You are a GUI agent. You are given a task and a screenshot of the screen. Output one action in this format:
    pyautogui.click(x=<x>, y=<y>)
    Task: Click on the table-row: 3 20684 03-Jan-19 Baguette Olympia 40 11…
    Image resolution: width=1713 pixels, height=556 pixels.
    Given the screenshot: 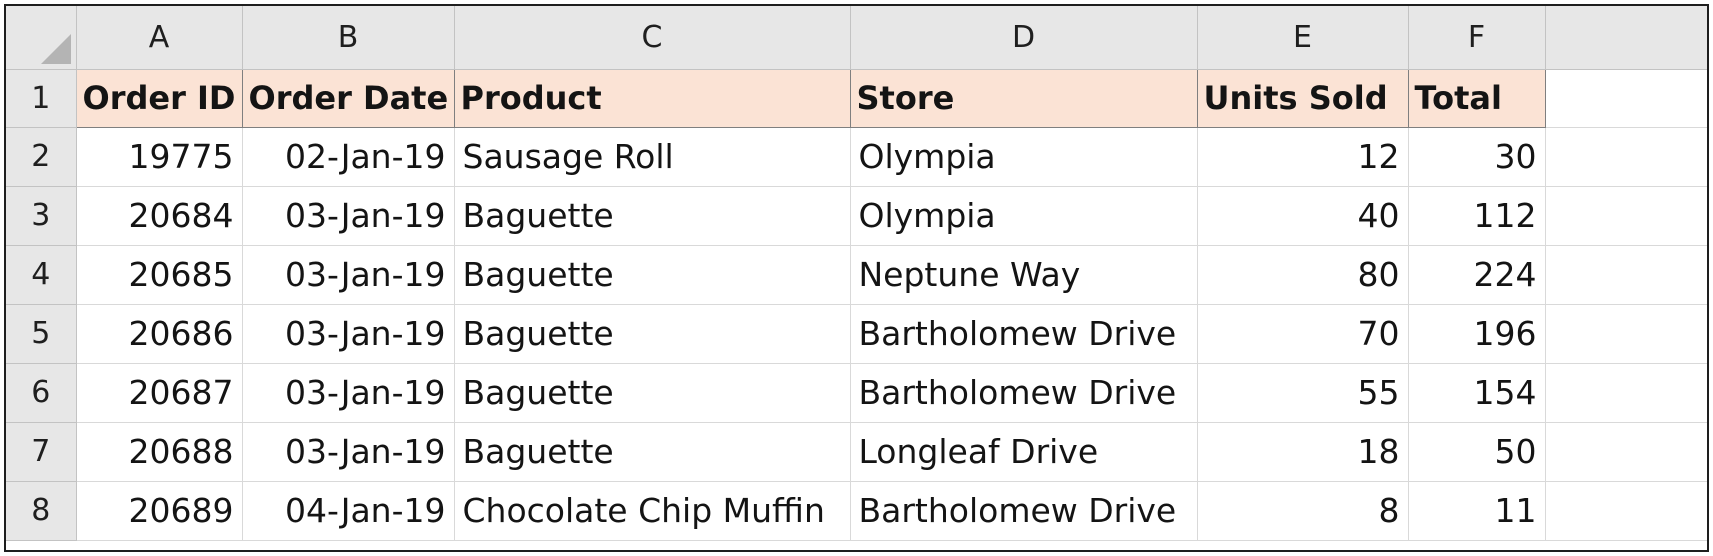 What is the action you would take?
    pyautogui.click(x=856, y=216)
    